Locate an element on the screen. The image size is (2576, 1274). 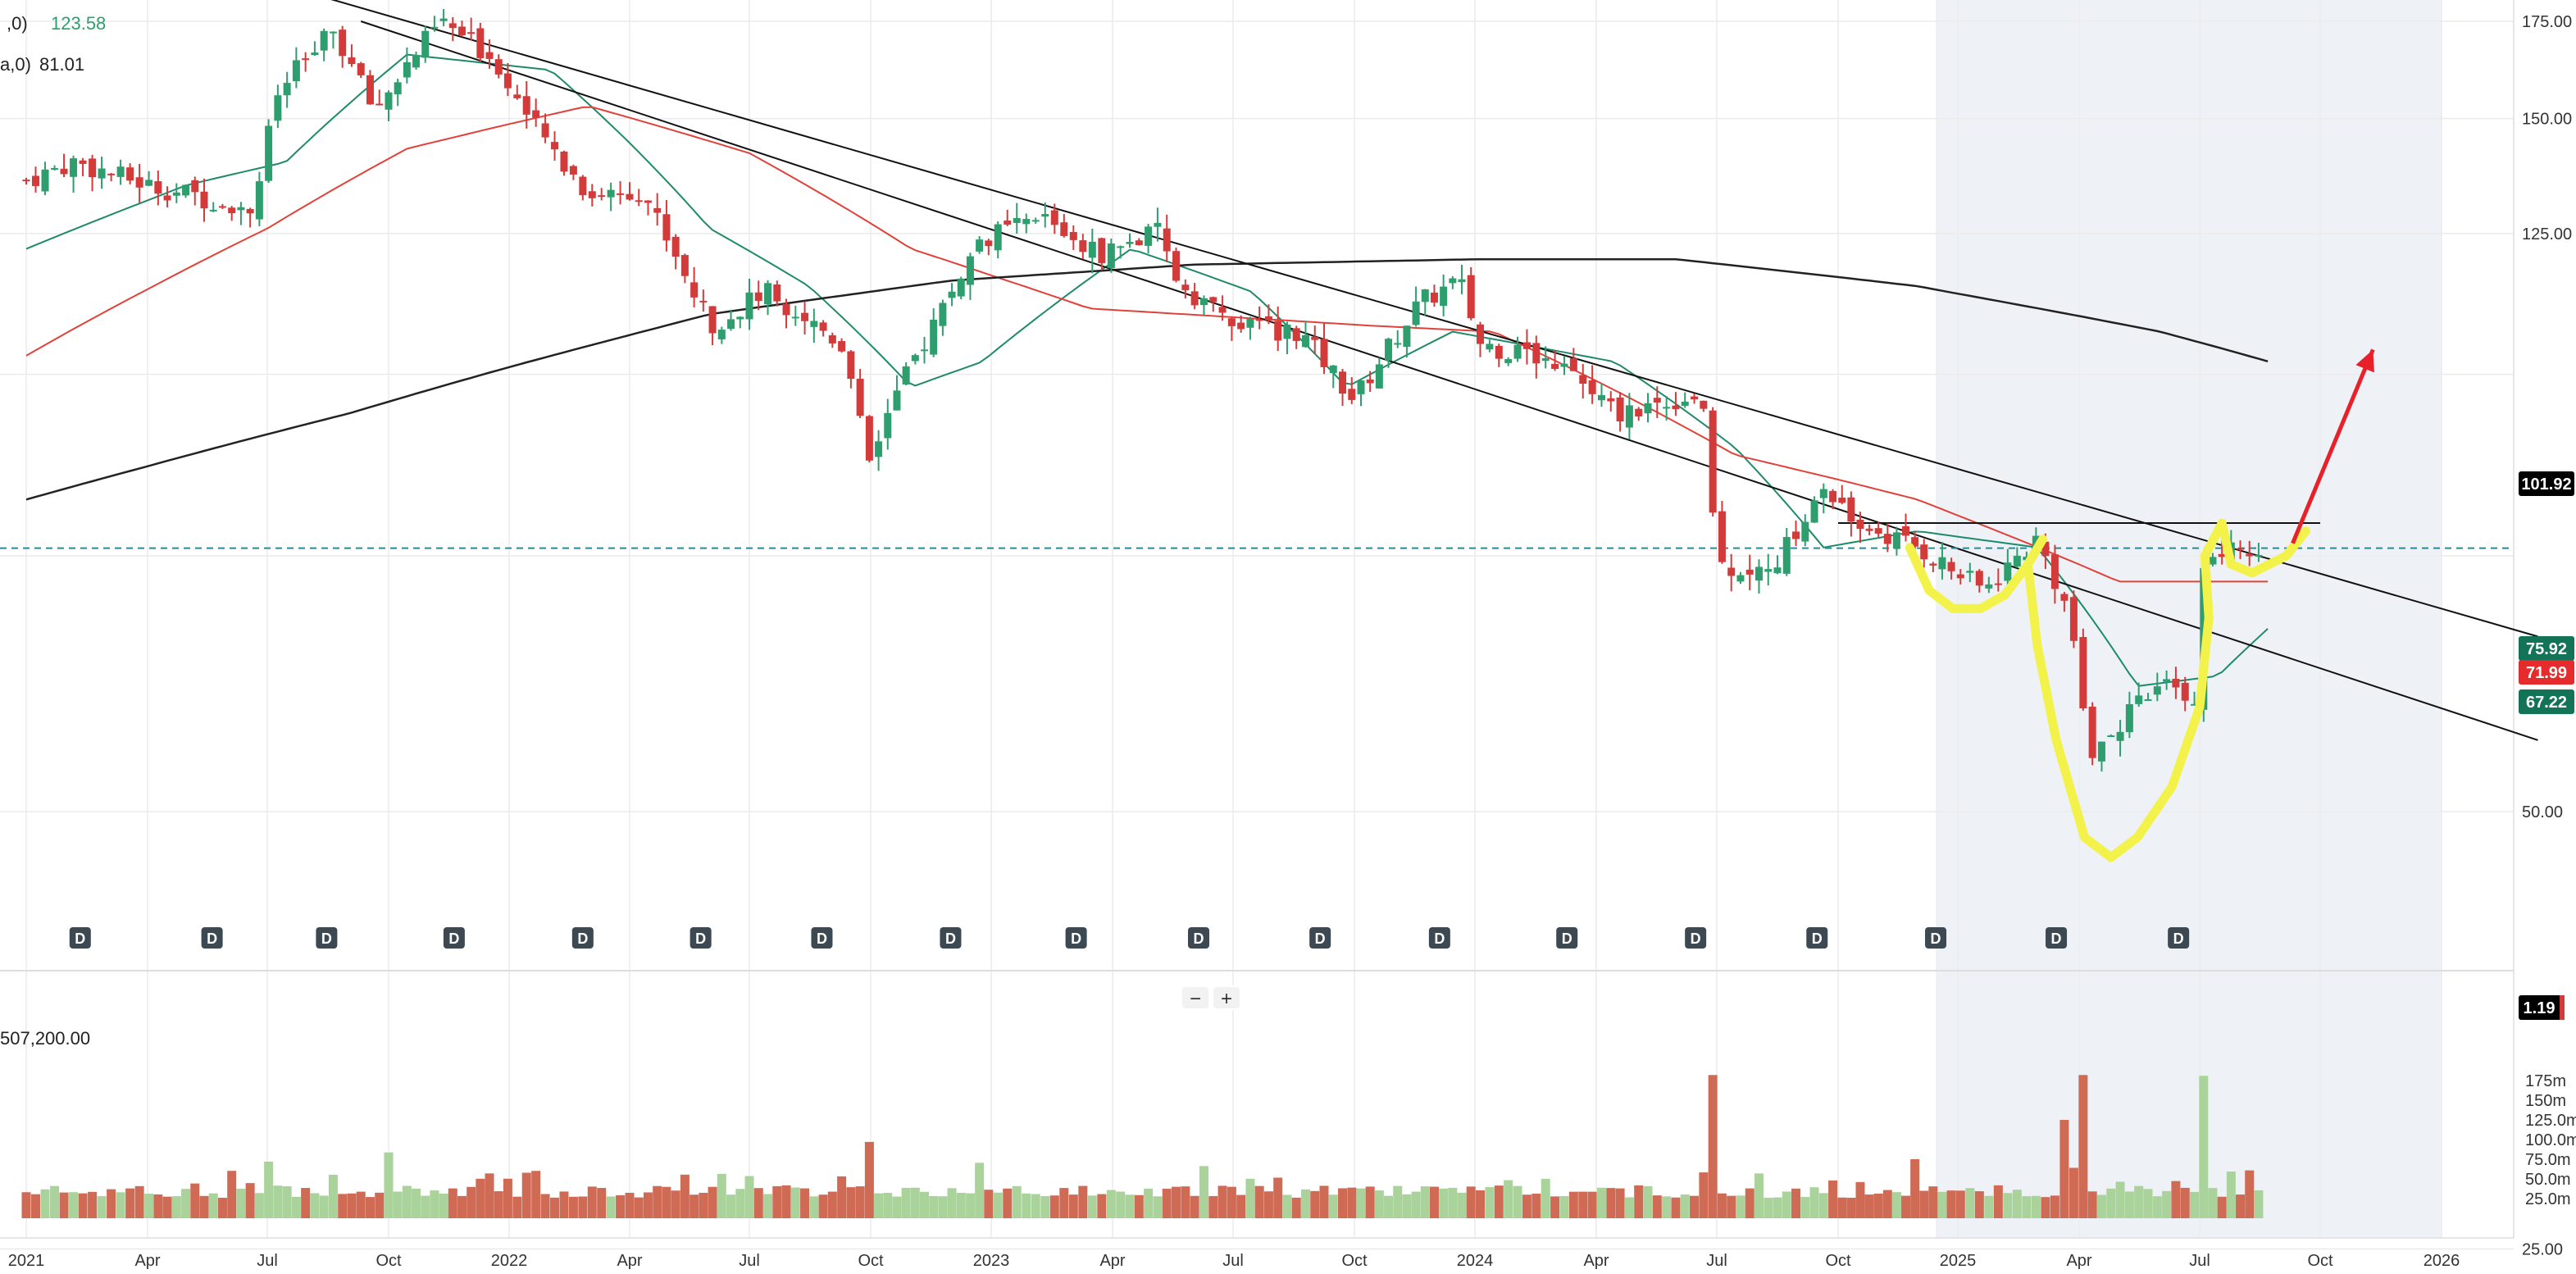
volume-badge: 1.19 is located at coordinates (2542, 1007).